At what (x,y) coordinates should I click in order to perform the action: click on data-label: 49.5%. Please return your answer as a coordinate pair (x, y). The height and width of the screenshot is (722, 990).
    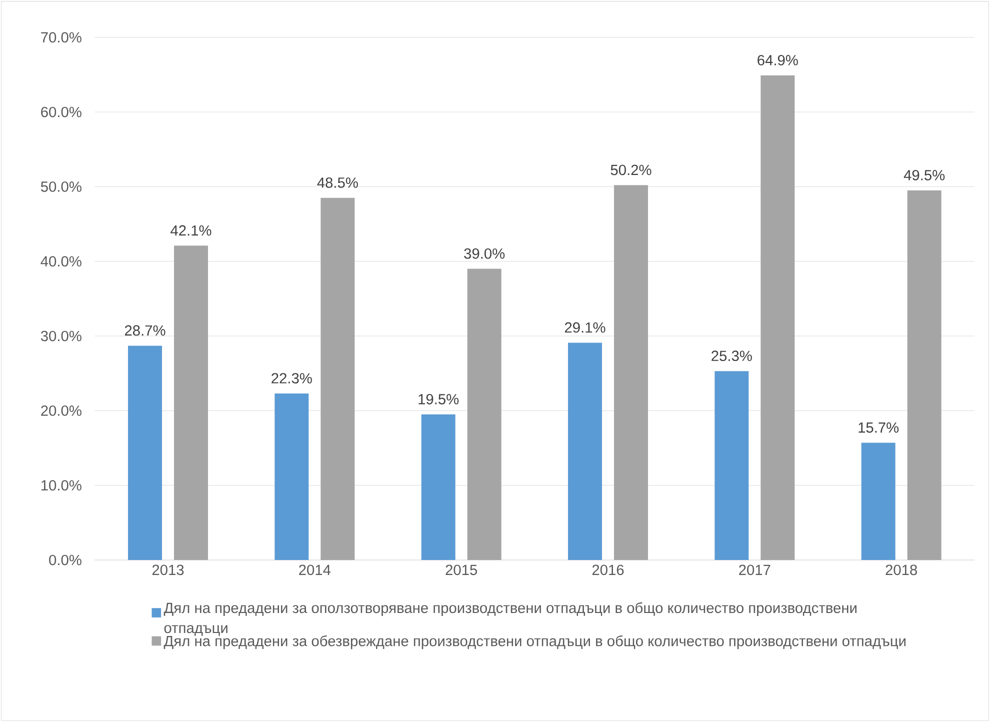
    Looking at the image, I should click on (924, 175).